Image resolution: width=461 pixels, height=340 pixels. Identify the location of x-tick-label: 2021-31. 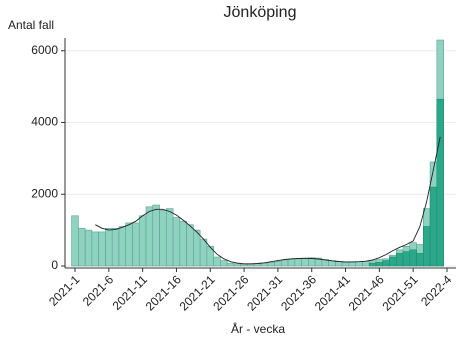
(264, 292).